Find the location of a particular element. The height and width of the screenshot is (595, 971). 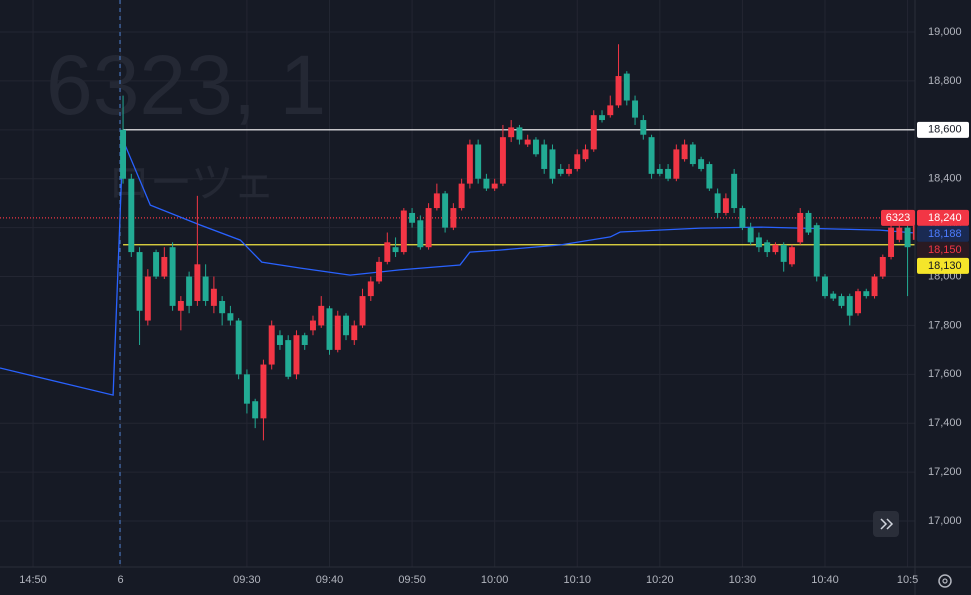

x-tick-label: 14:50 is located at coordinates (33, 580).